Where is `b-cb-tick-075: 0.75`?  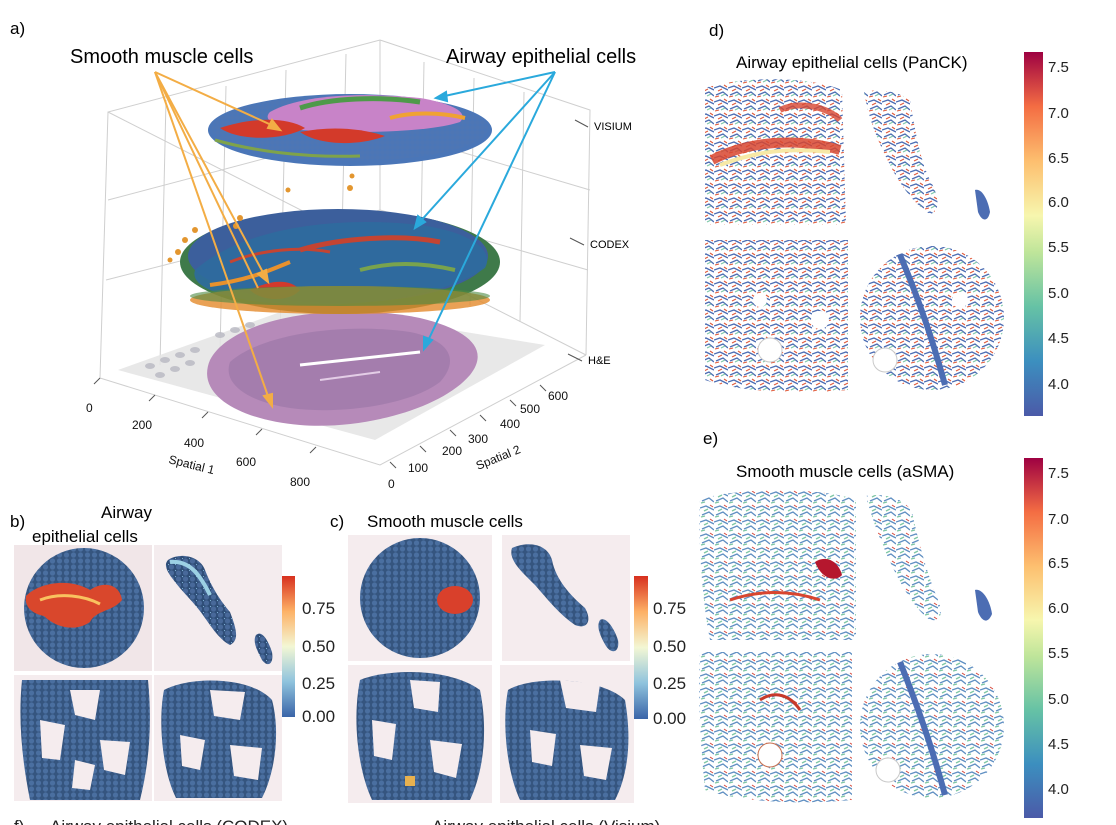 b-cb-tick-075: 0.75 is located at coordinates (318, 608).